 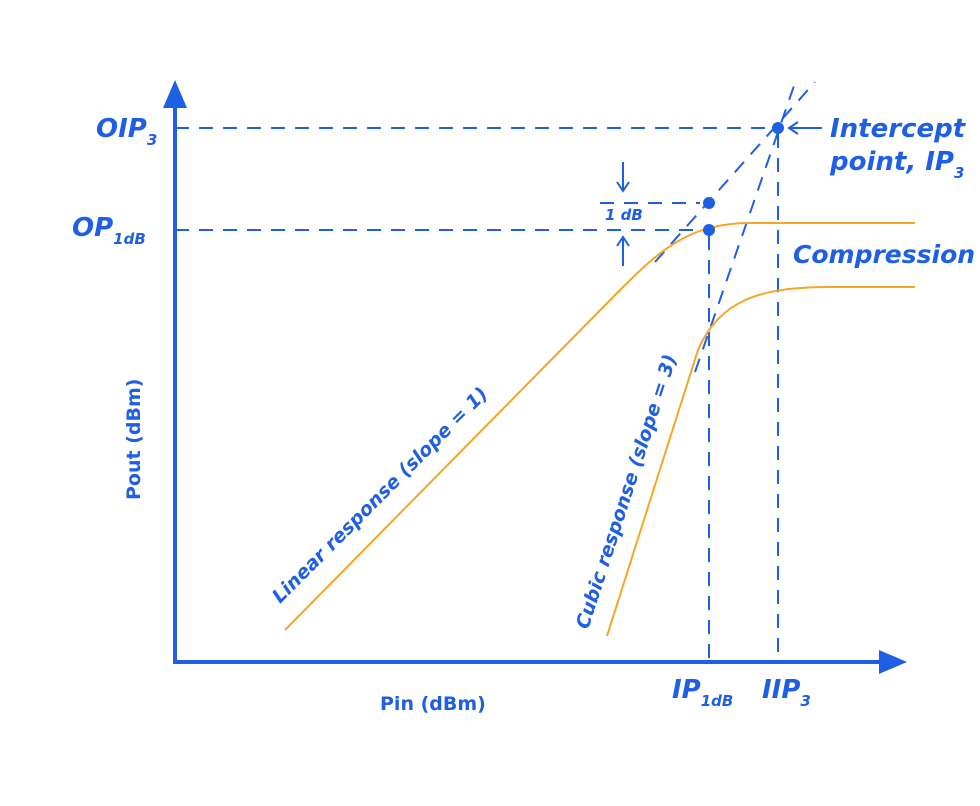 I want to click on linear-extrapolation, so click(x=735, y=172).